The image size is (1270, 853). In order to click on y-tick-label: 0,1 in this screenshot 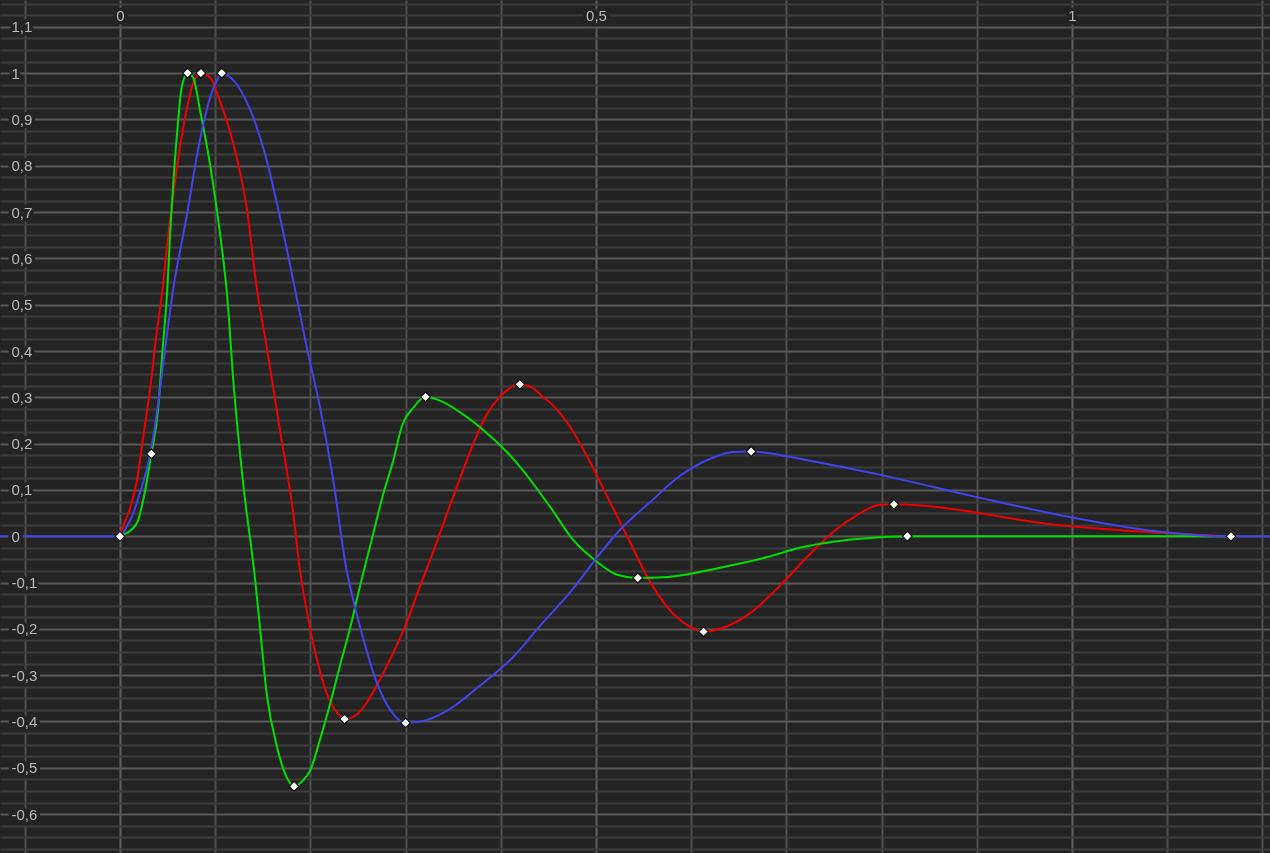, I will do `click(22, 490)`.